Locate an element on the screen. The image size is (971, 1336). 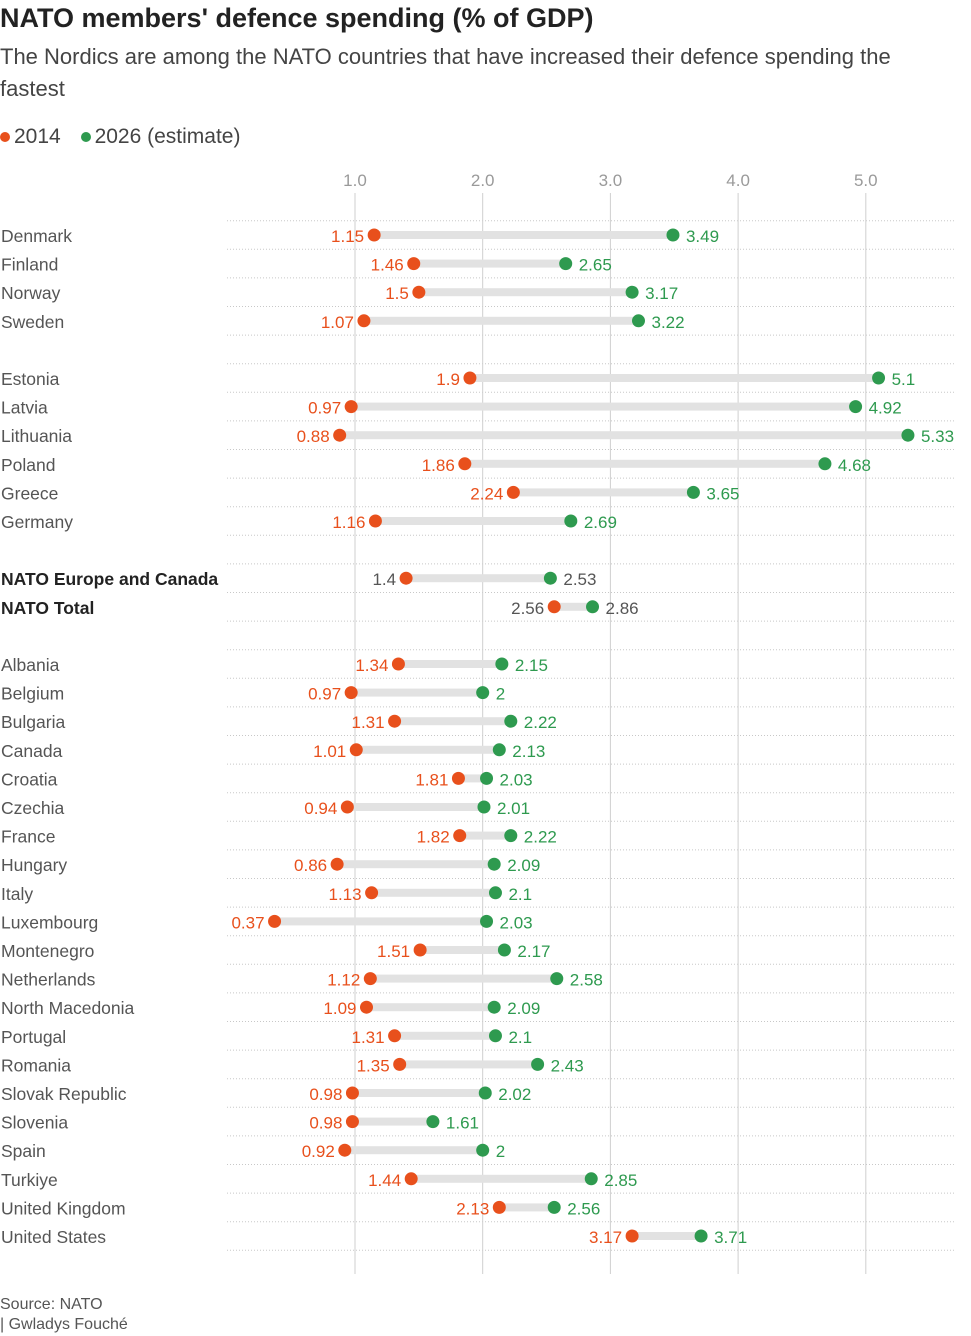
value-label-2014: 1.44 is located at coordinates (384, 1180).